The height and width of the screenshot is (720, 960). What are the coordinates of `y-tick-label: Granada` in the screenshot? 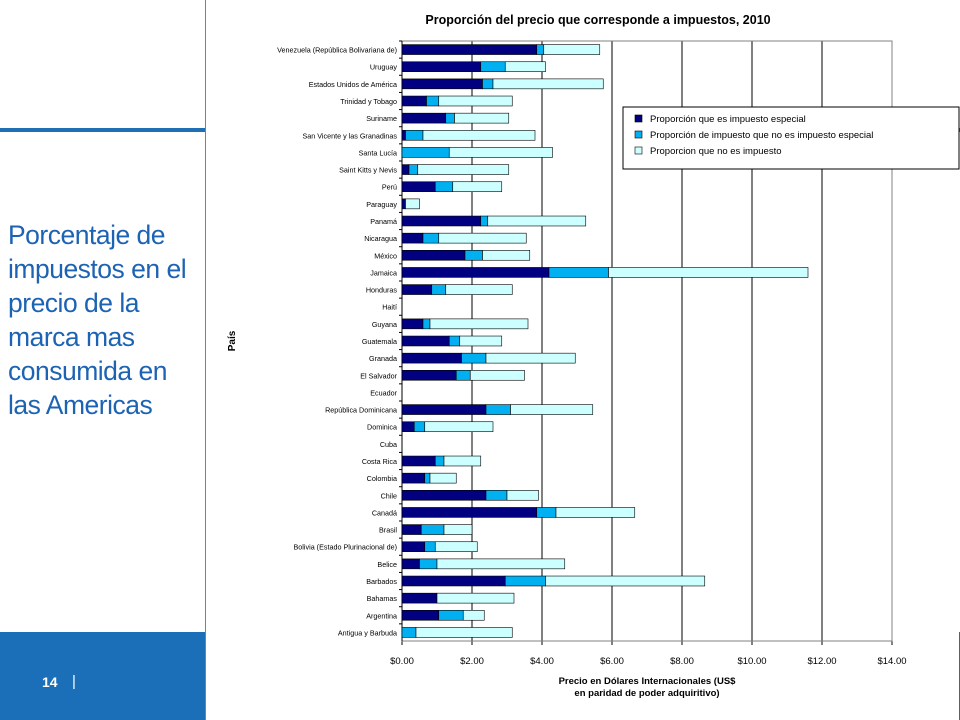 It's located at (383, 358).